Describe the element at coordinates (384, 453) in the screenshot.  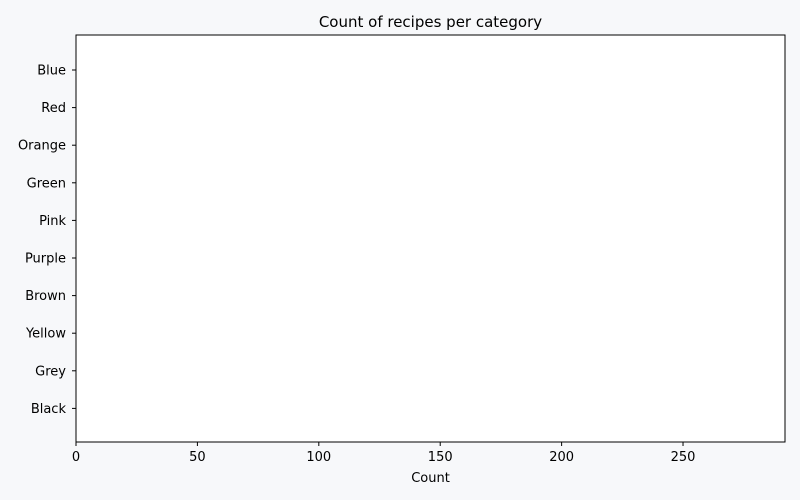
I see `x-axis: 0 50 100 150 200 250` at that location.